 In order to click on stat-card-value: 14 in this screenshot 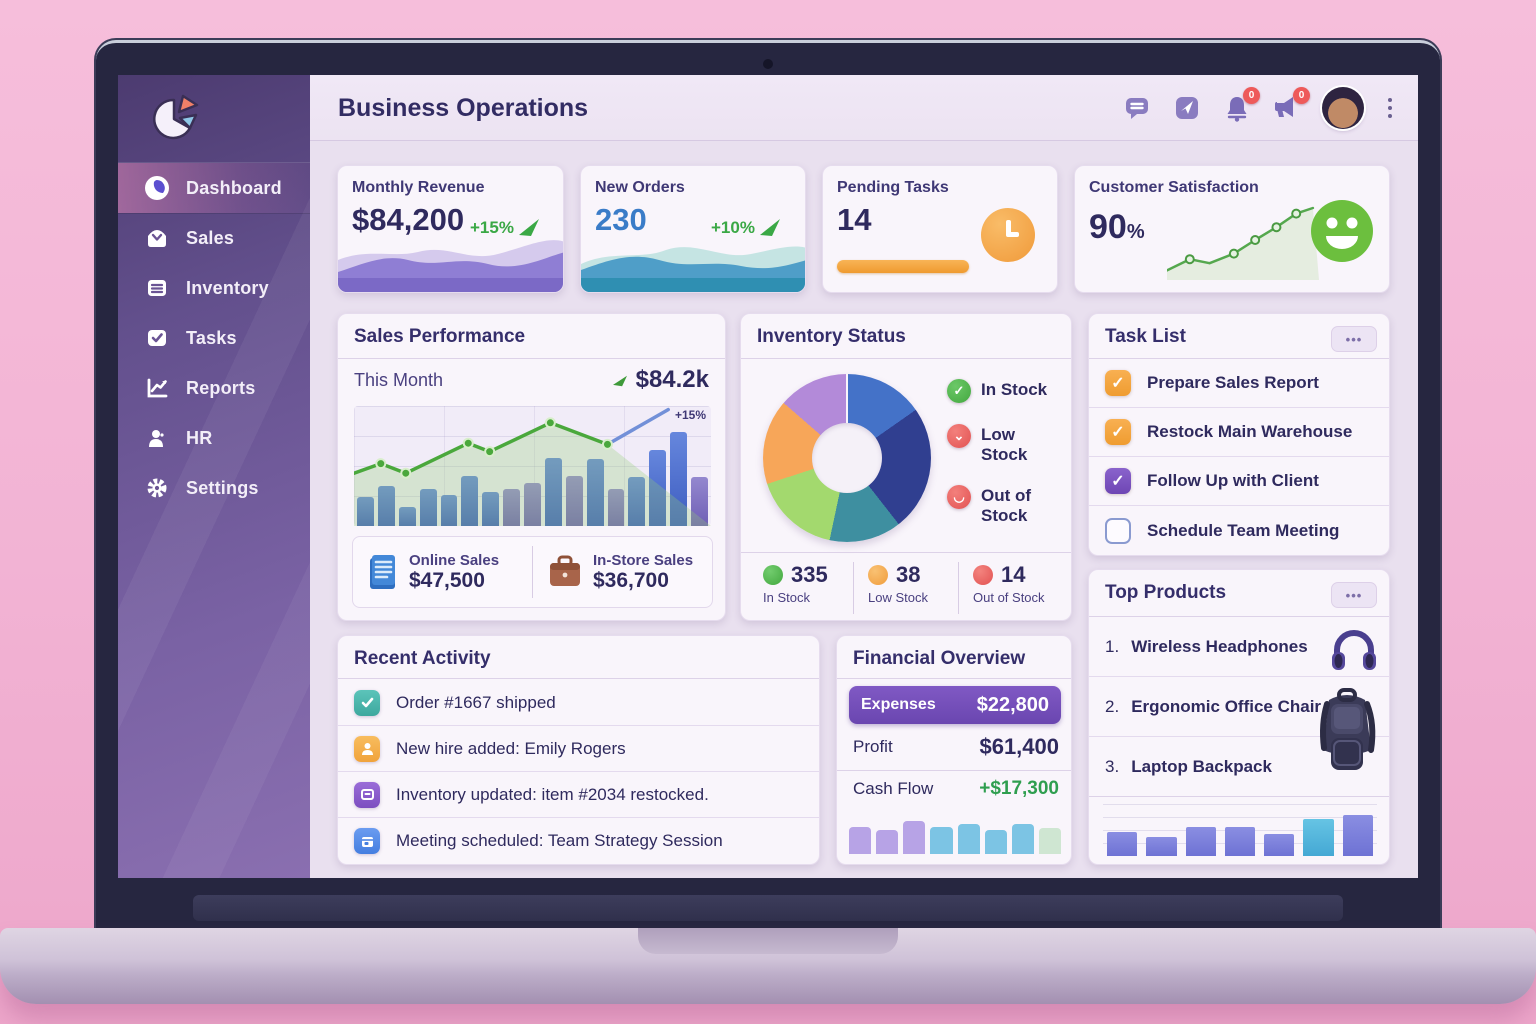, I will do `click(854, 219)`.